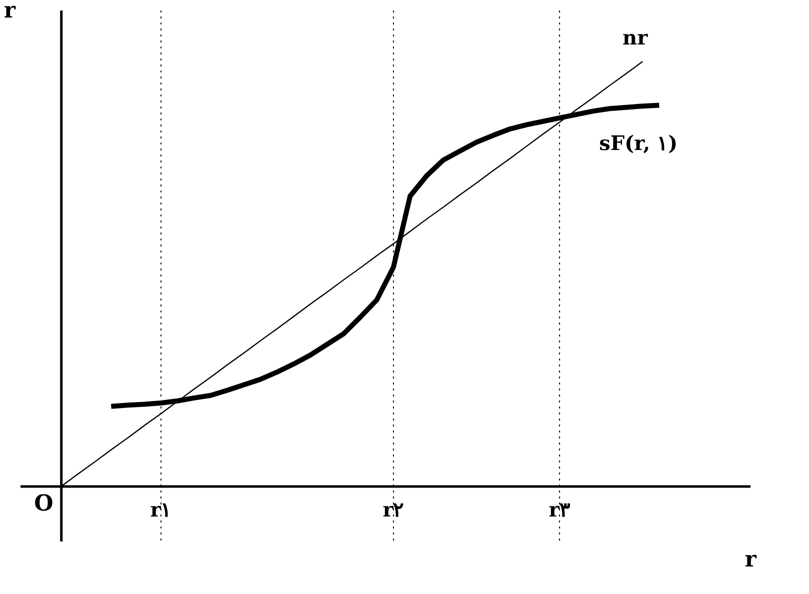 Image resolution: width=809 pixels, height=594 pixels. Describe the element at coordinates (161, 509) in the screenshot. I see `x-tick-label: r۱` at that location.